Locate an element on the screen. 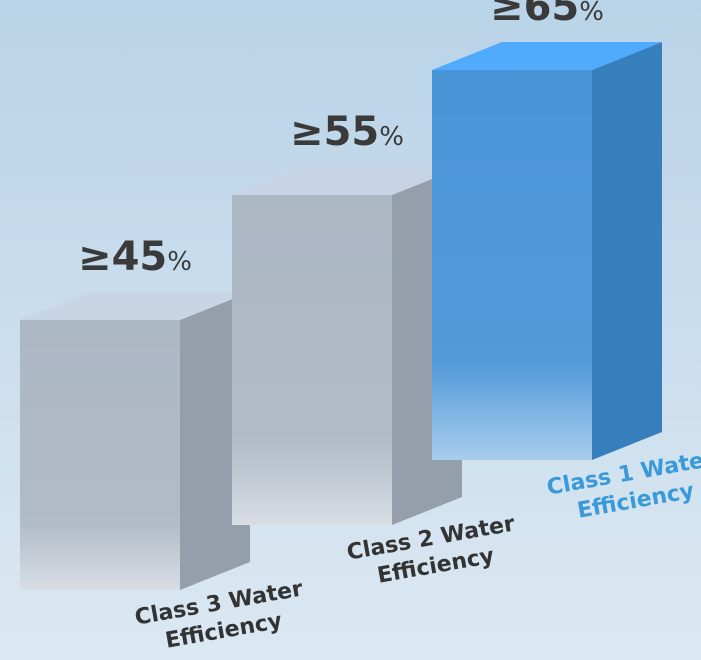 The width and height of the screenshot is (701, 660). value-label-number: ≥55 is located at coordinates (334, 132).